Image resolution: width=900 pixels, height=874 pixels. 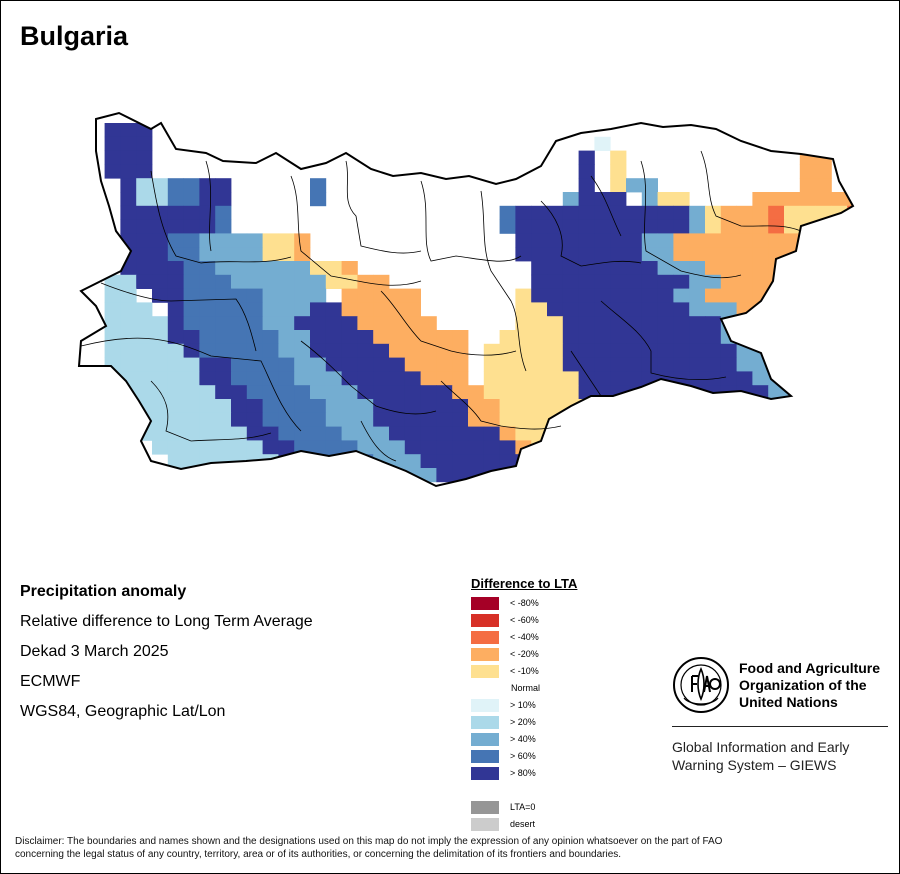 What do you see at coordinates (524, 654) in the screenshot?
I see `legend-label: < -20%` at bounding box center [524, 654].